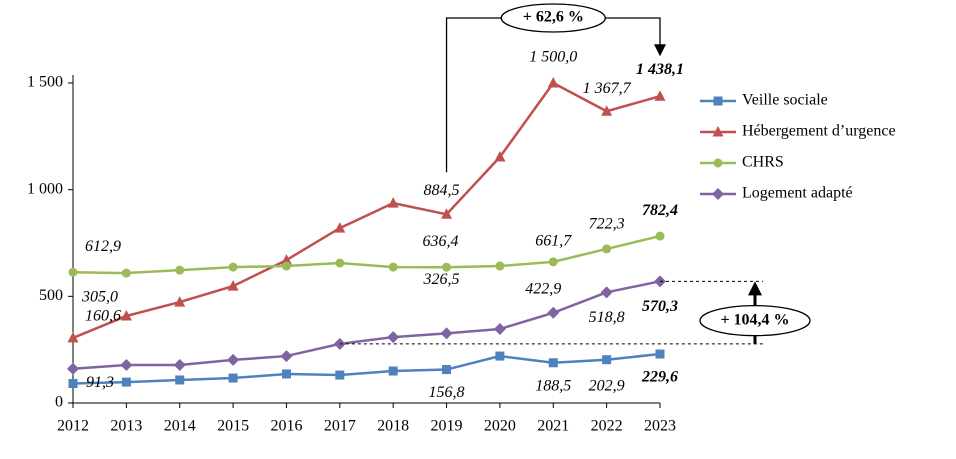 This screenshot has height=459, width=956. What do you see at coordinates (785, 100) in the screenshot?
I see `legend-label: Veille sociale` at bounding box center [785, 100].